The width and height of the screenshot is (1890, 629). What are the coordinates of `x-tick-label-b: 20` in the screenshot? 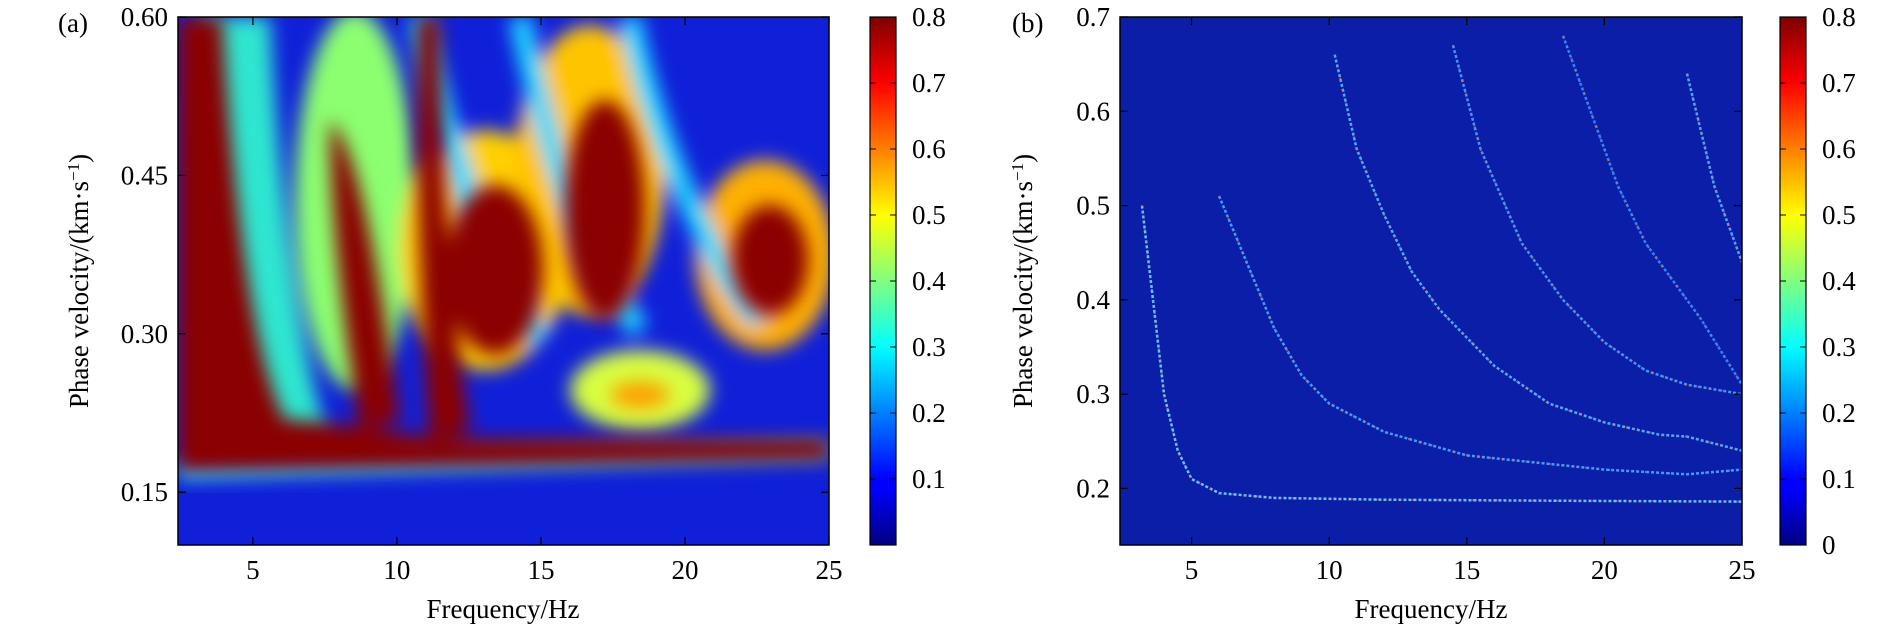 It's located at (1604, 570).